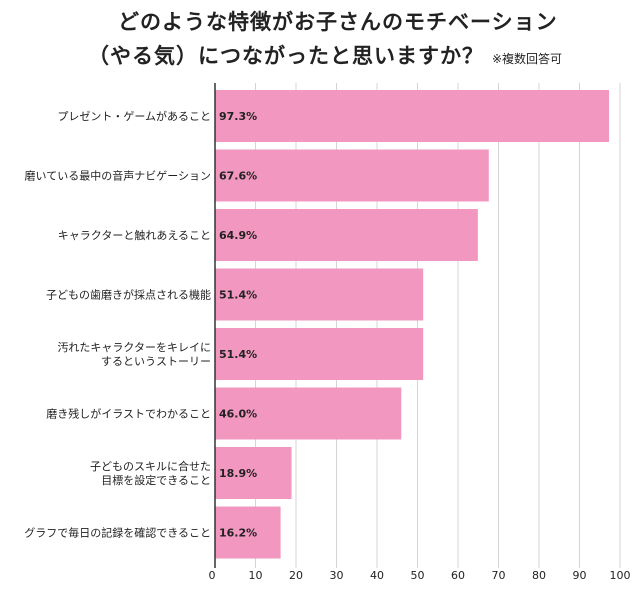 This screenshot has width=640, height=609. I want to click on category-label-7-line-2: 目標を設定できること, so click(156, 480).